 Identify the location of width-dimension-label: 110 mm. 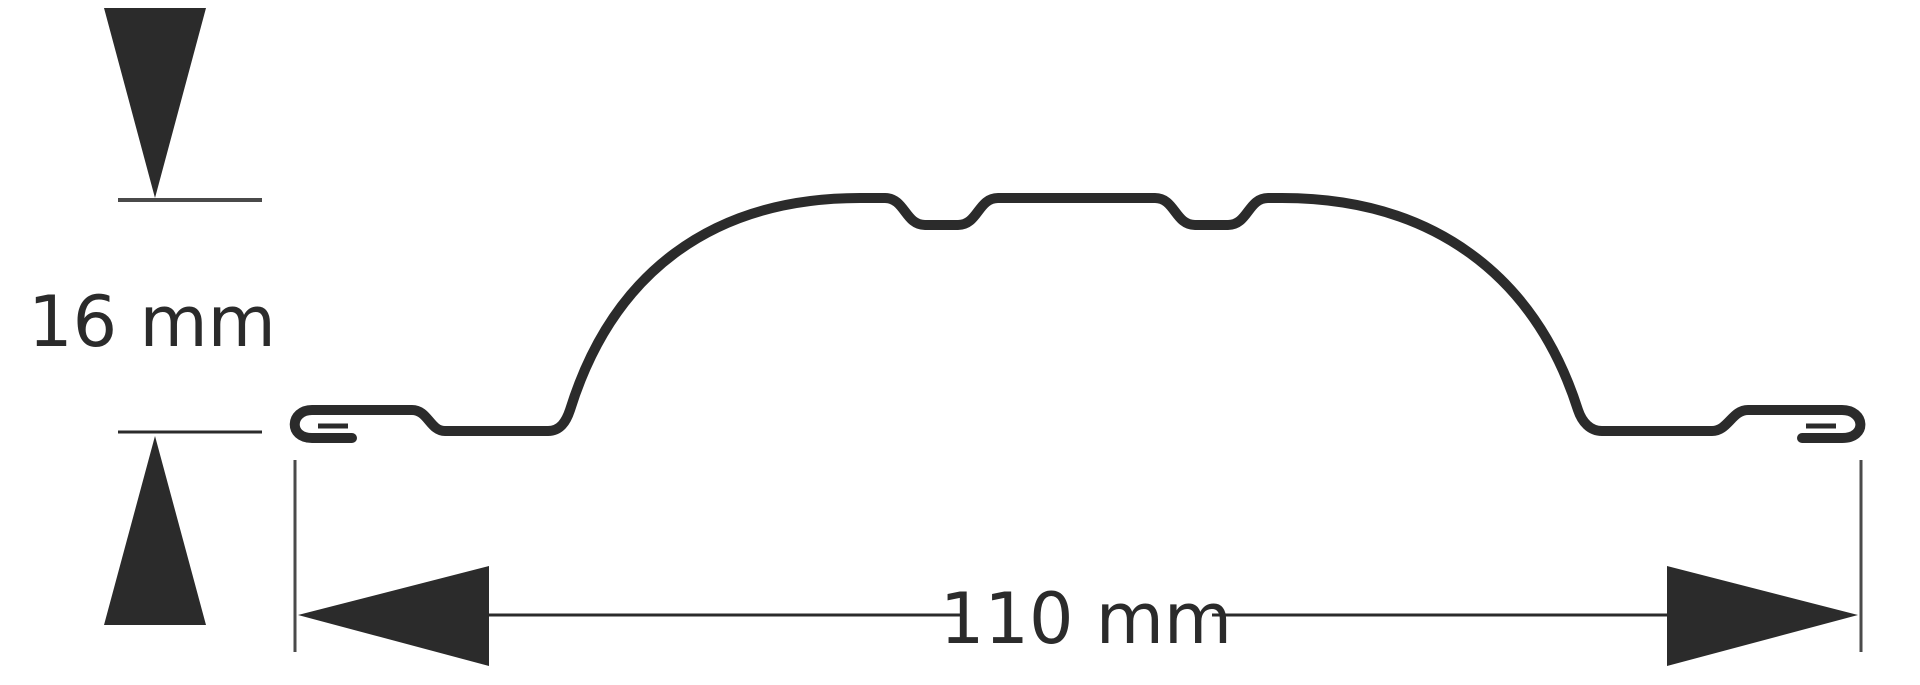
(1086, 619).